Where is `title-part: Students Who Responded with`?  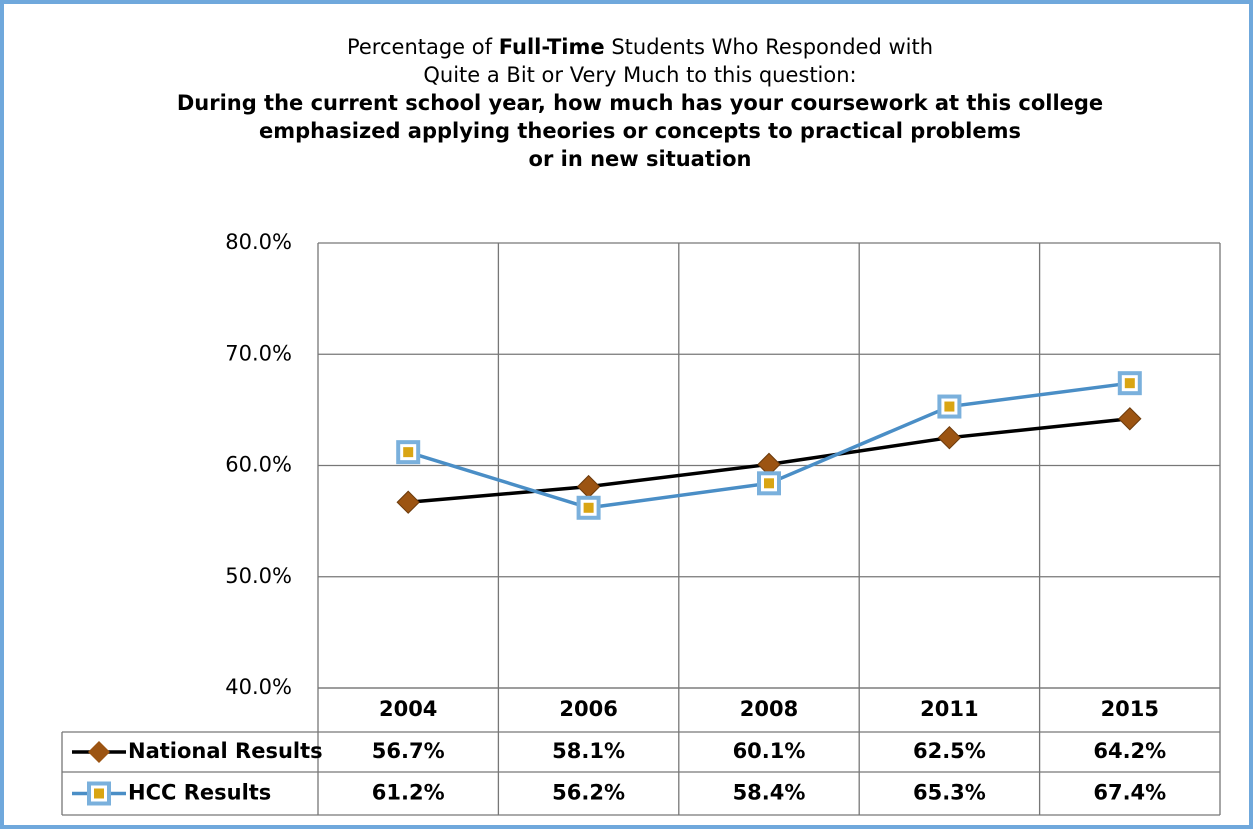
title-part: Students Who Responded with is located at coordinates (769, 47).